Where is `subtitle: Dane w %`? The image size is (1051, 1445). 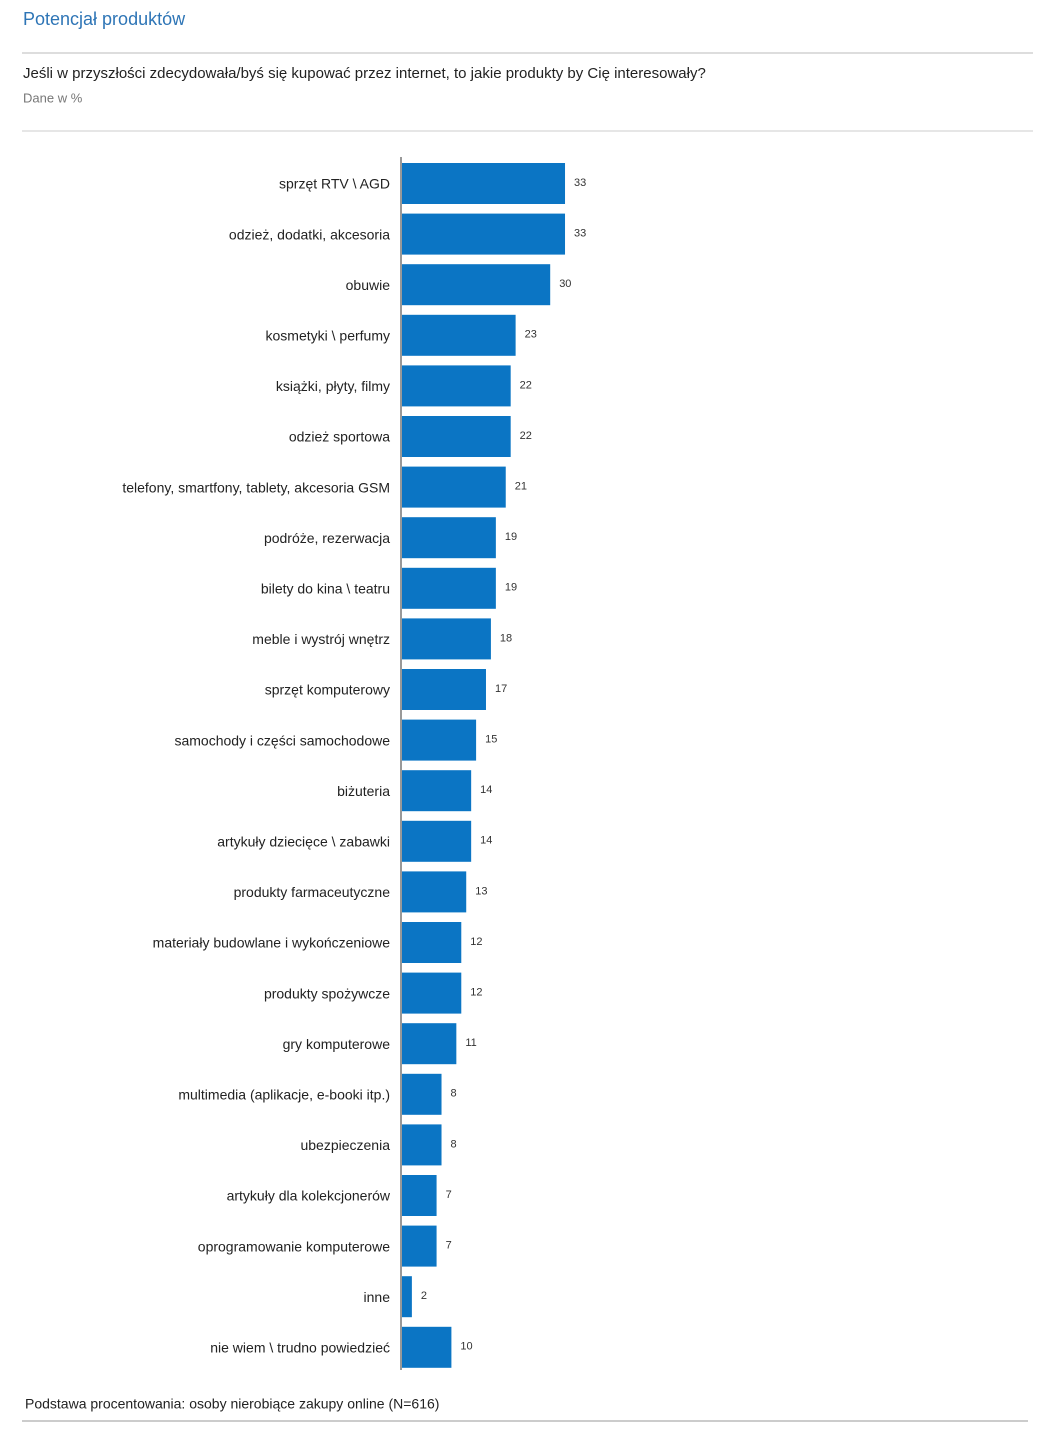 subtitle: Dane w % is located at coordinates (53, 97).